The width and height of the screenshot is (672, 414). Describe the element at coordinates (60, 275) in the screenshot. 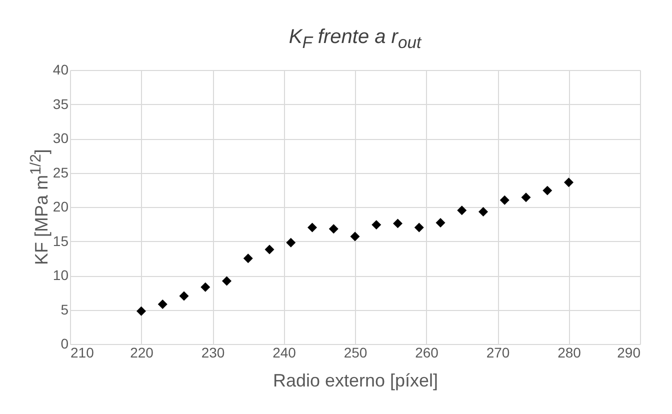

I see `y-tick-label: 10` at that location.